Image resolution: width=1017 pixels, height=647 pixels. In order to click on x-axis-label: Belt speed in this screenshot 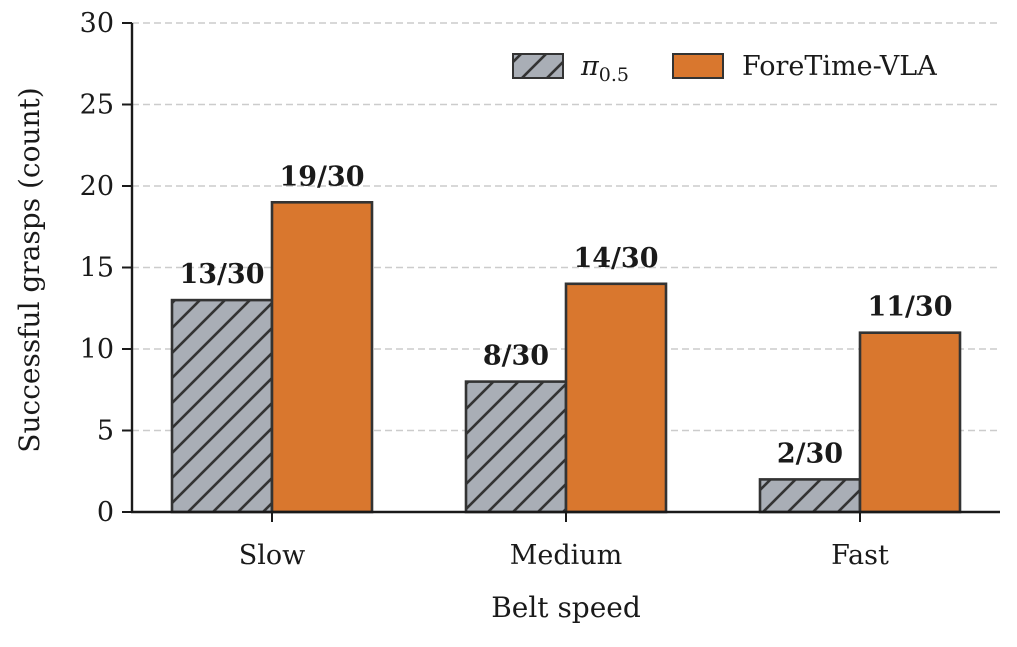, I will do `click(566, 607)`.